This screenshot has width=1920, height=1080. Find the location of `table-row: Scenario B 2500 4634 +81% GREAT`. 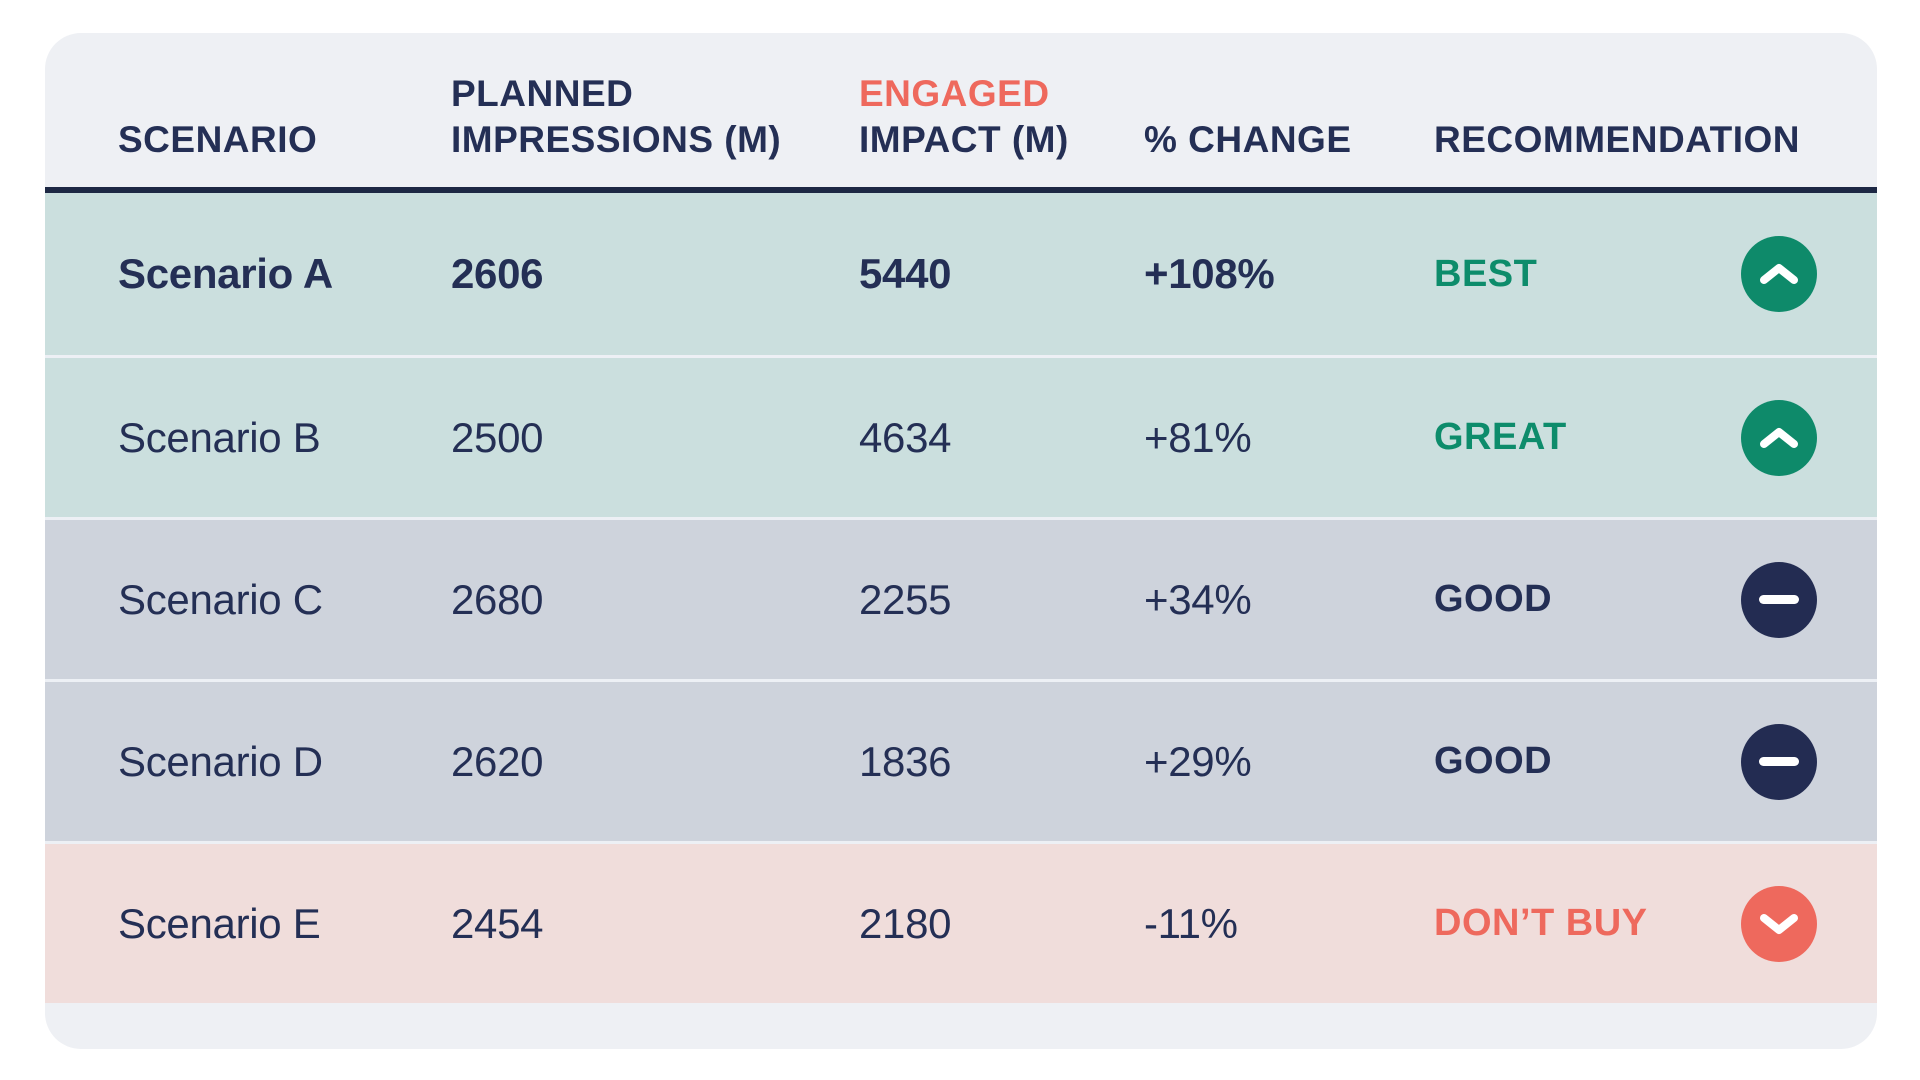

table-row: Scenario B 2500 4634 +81% GREAT is located at coordinates (961, 436).